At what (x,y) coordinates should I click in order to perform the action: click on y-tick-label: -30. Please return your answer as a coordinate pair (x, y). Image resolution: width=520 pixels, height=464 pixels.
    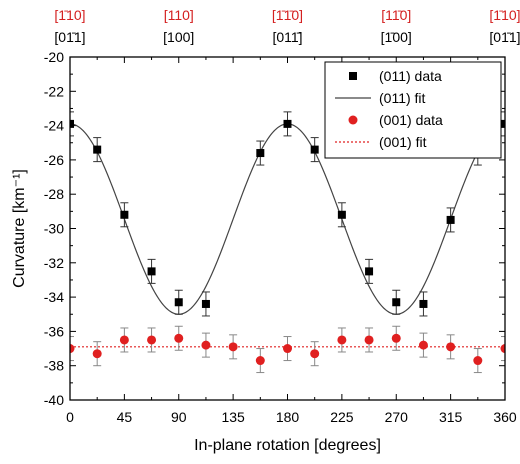
    Looking at the image, I should click on (54, 229).